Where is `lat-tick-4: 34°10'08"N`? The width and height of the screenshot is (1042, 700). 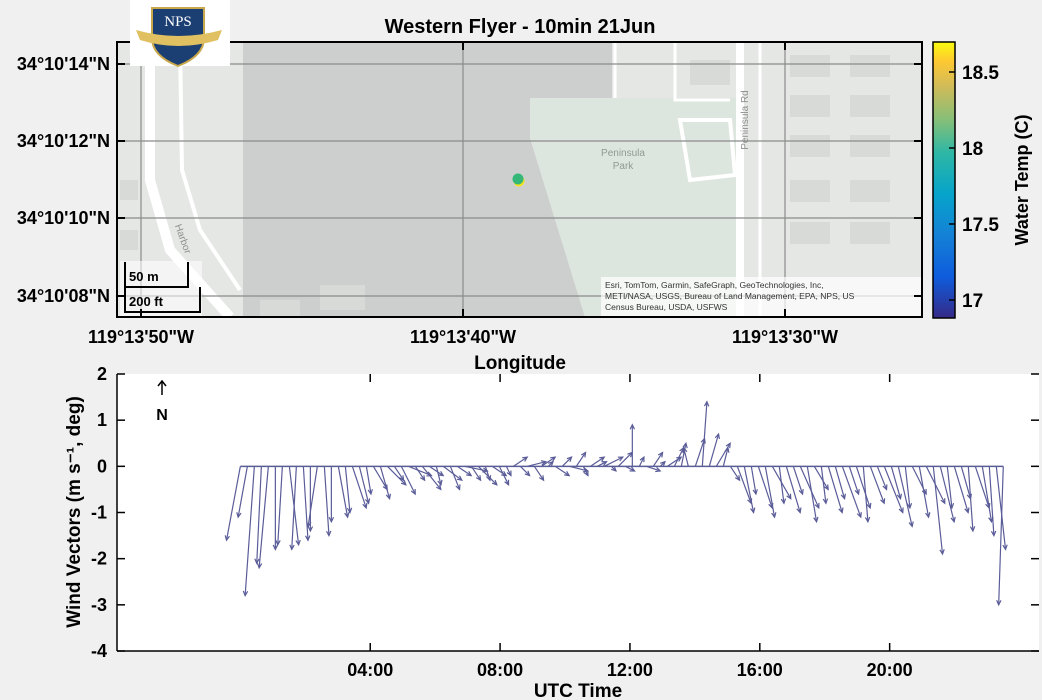 lat-tick-4: 34°10'08"N is located at coordinates (63, 296).